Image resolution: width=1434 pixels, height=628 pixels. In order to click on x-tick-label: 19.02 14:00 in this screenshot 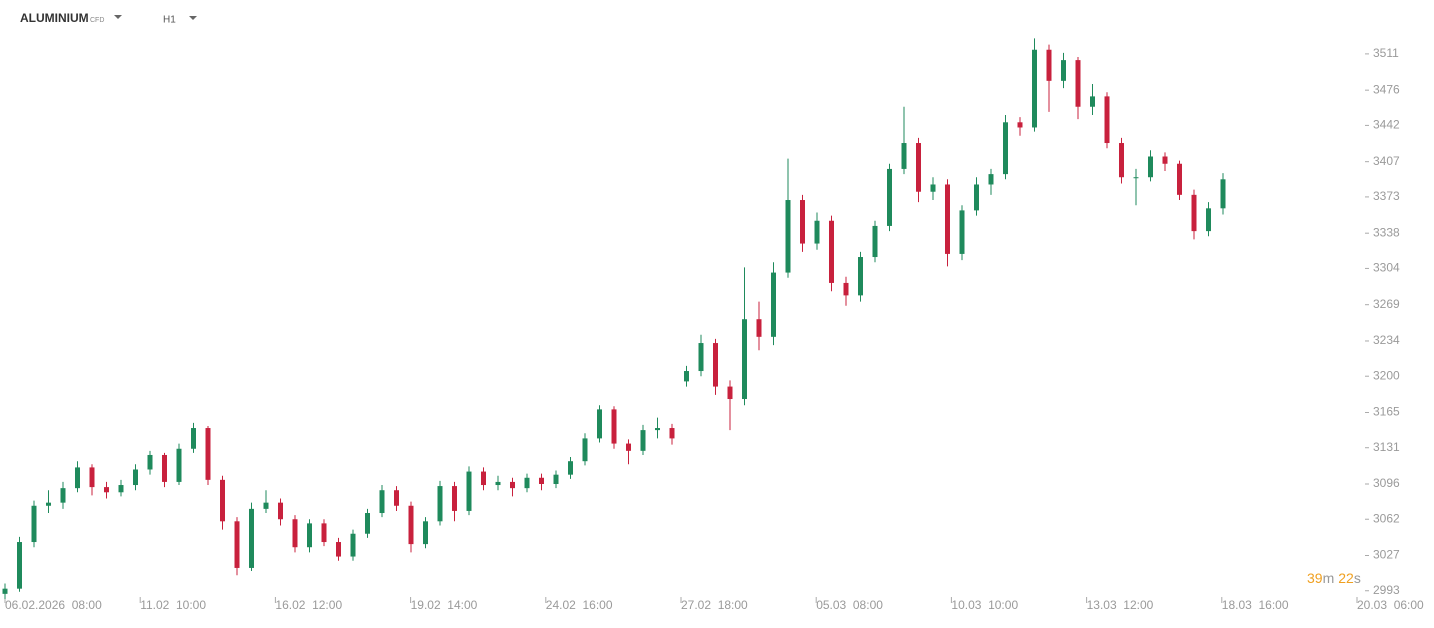, I will do `click(444, 605)`.